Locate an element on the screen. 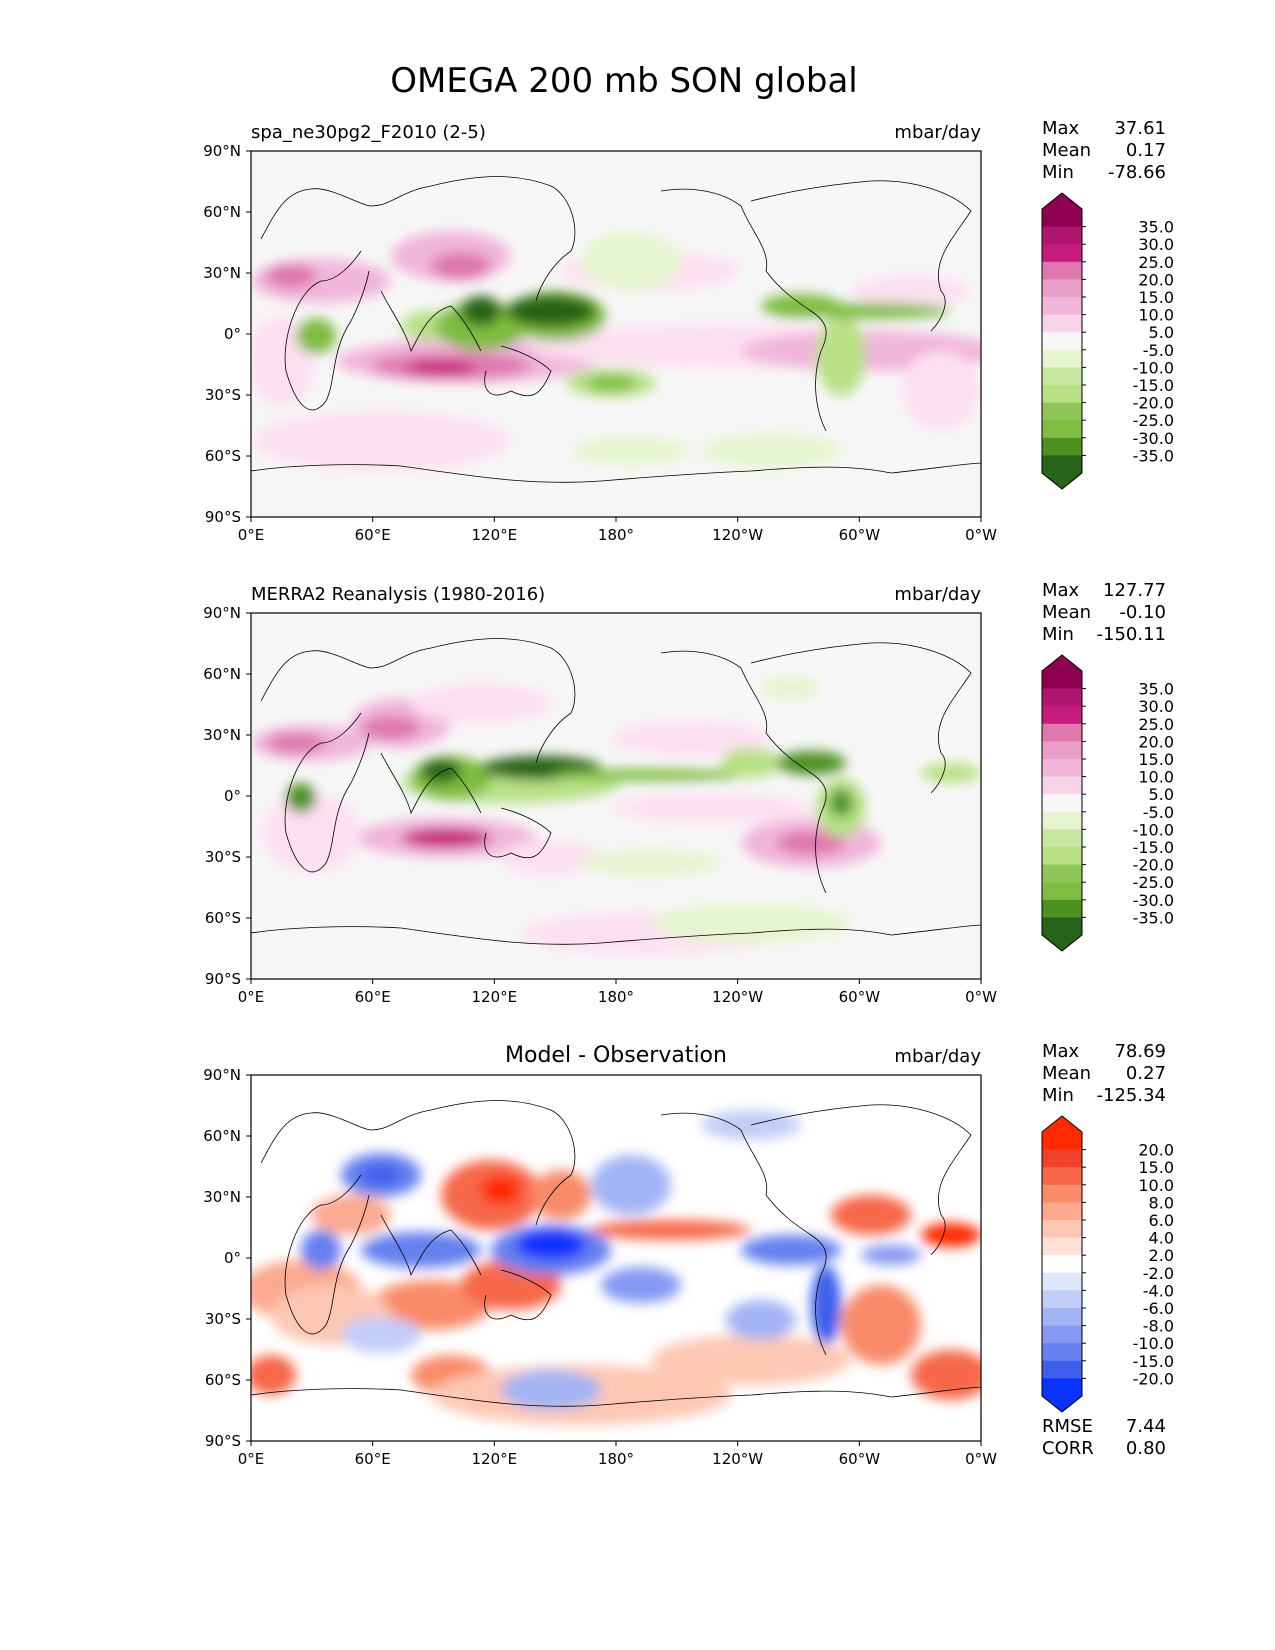  lon-tick-label: 120°W is located at coordinates (737, 1459).